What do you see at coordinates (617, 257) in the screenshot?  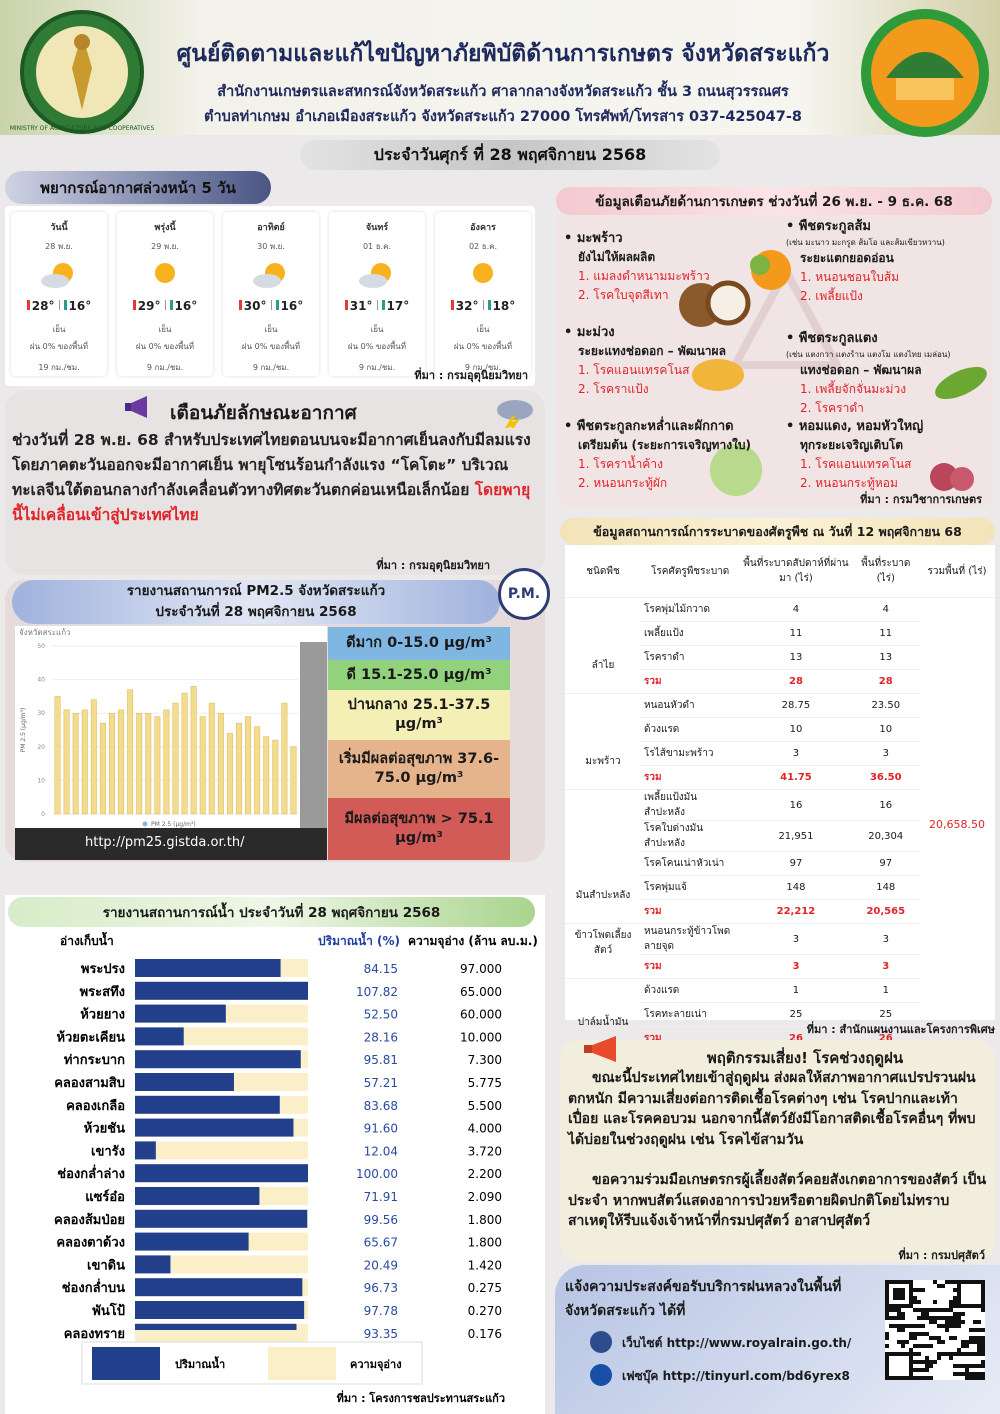 I see `crop-stage: ยังไม่ให้ผลผลิต` at bounding box center [617, 257].